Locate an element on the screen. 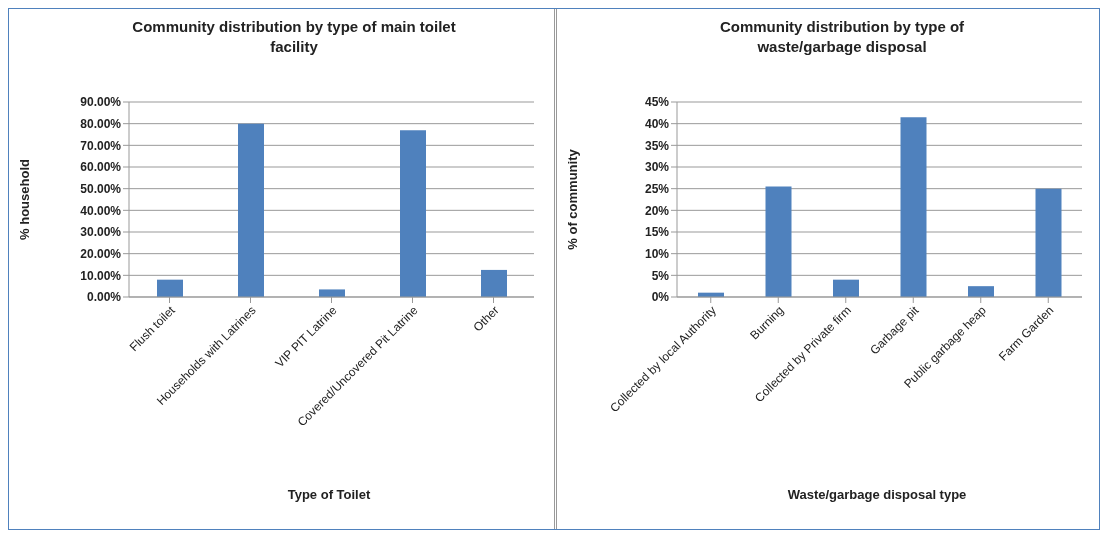 This screenshot has height=542, width=1103. y-tick-label: 30.00% is located at coordinates (101, 232).